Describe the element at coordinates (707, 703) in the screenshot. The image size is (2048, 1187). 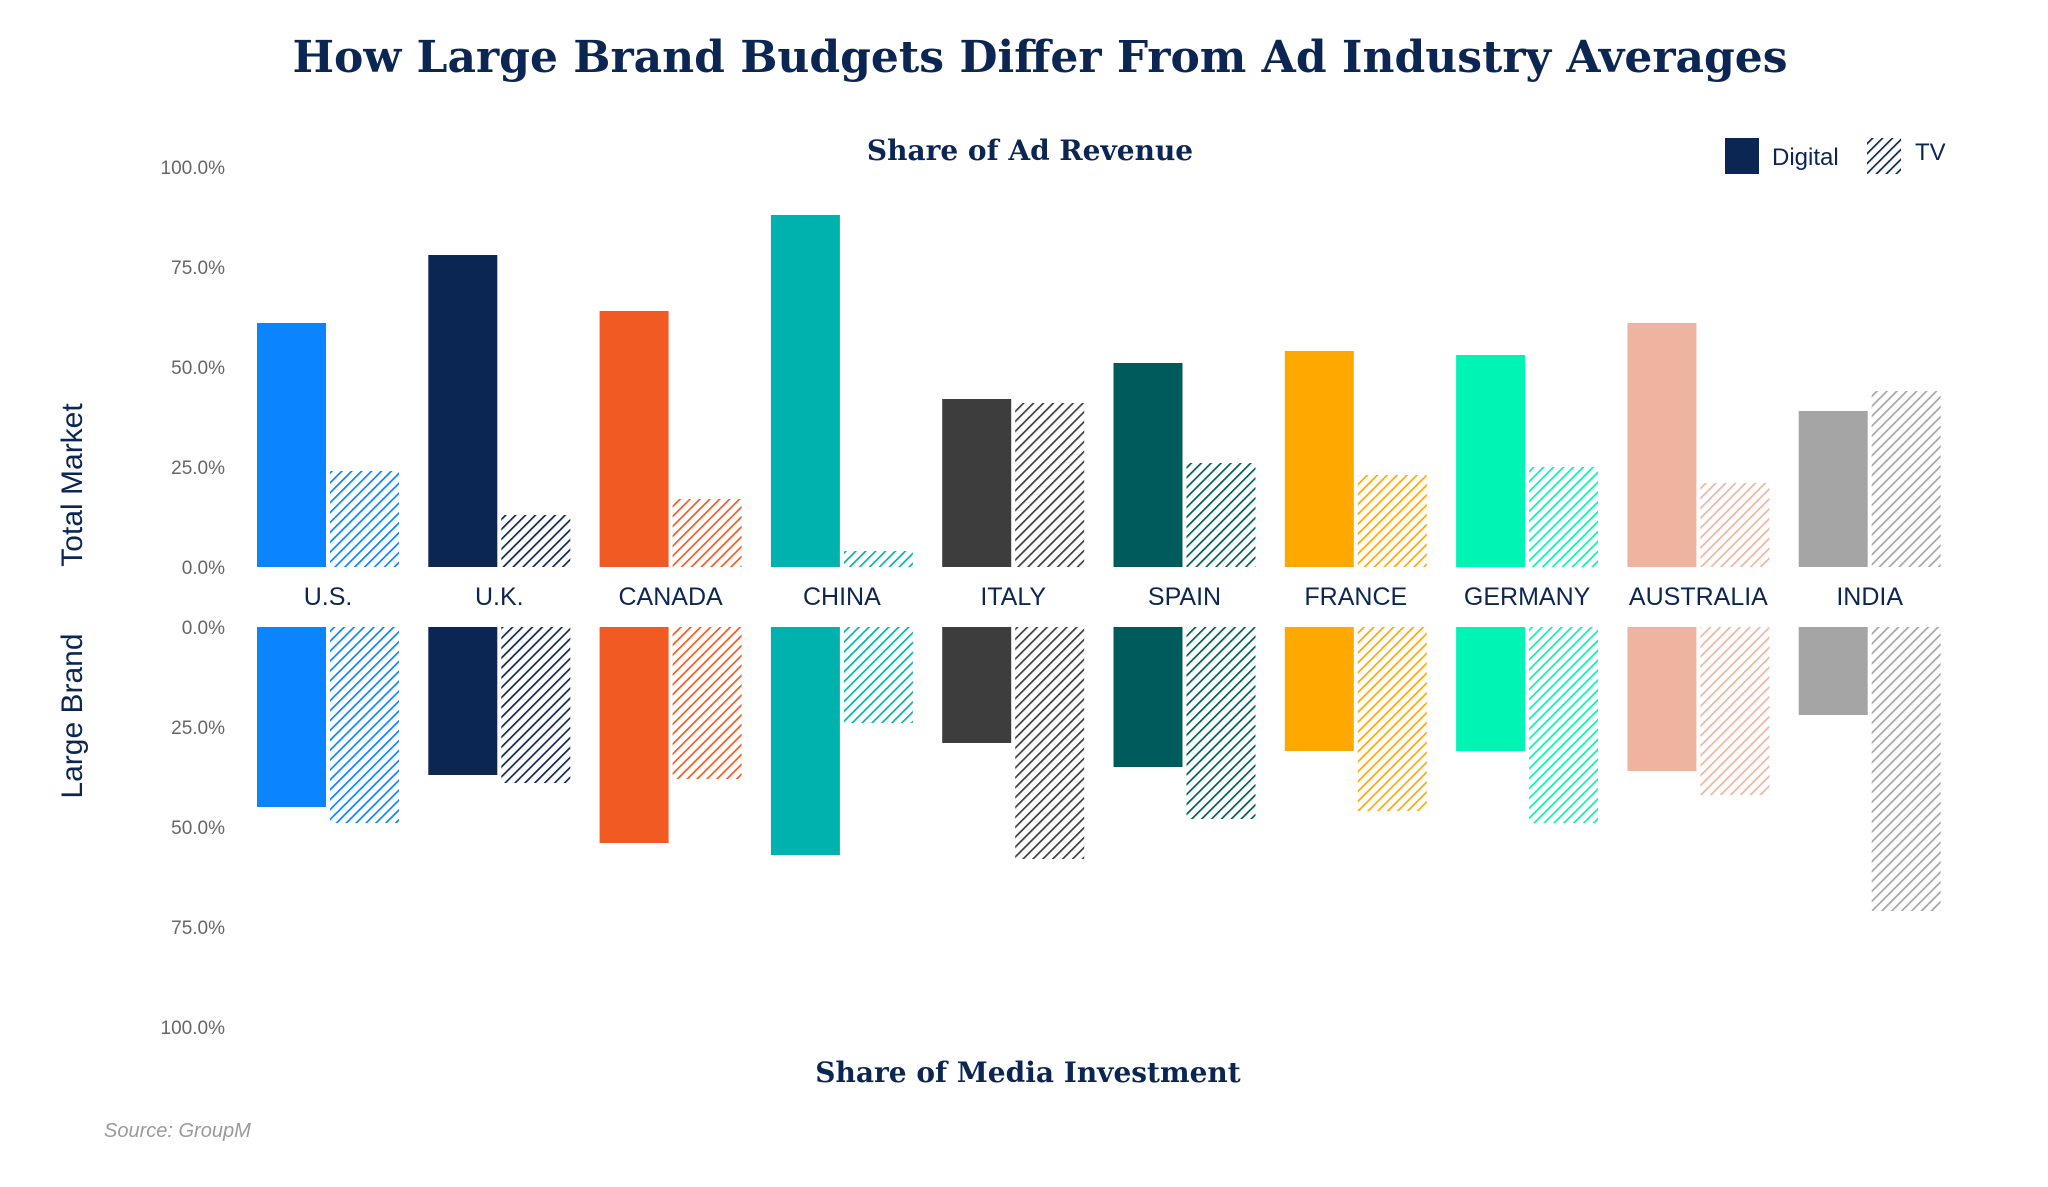
I see `bar-brand-tv-canada` at that location.